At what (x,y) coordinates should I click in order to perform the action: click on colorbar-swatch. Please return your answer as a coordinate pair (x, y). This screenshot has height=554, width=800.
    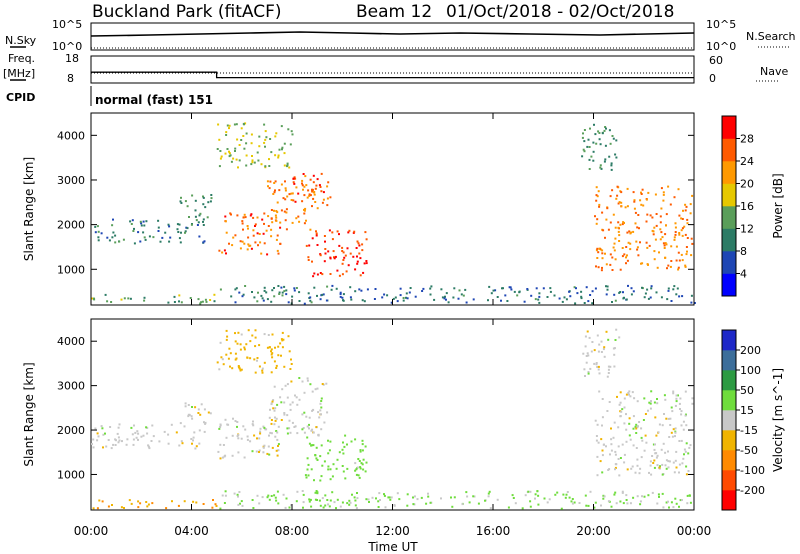
    Looking at the image, I should click on (729, 480).